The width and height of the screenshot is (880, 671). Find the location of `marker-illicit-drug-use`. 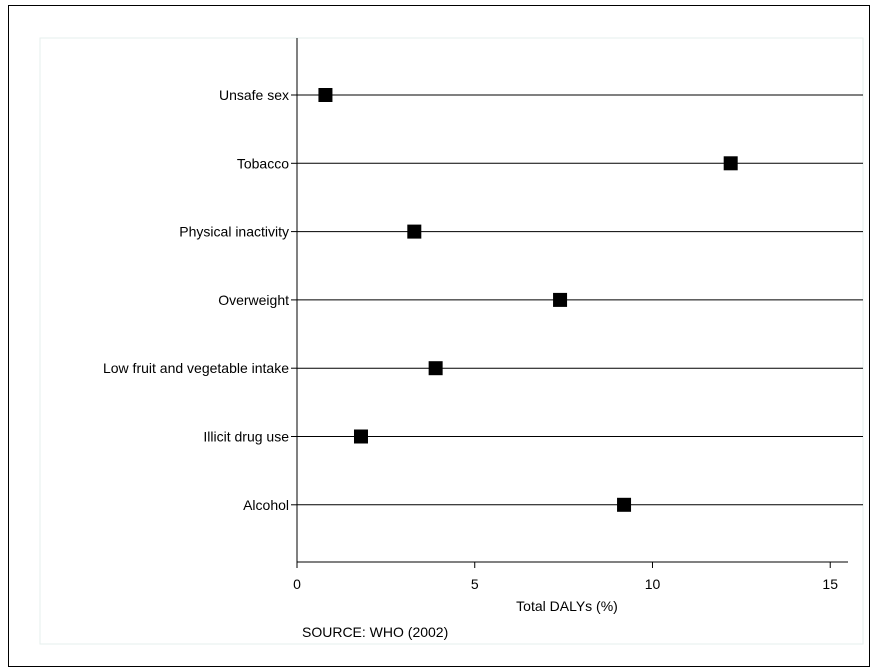

marker-illicit-drug-use is located at coordinates (360, 436).